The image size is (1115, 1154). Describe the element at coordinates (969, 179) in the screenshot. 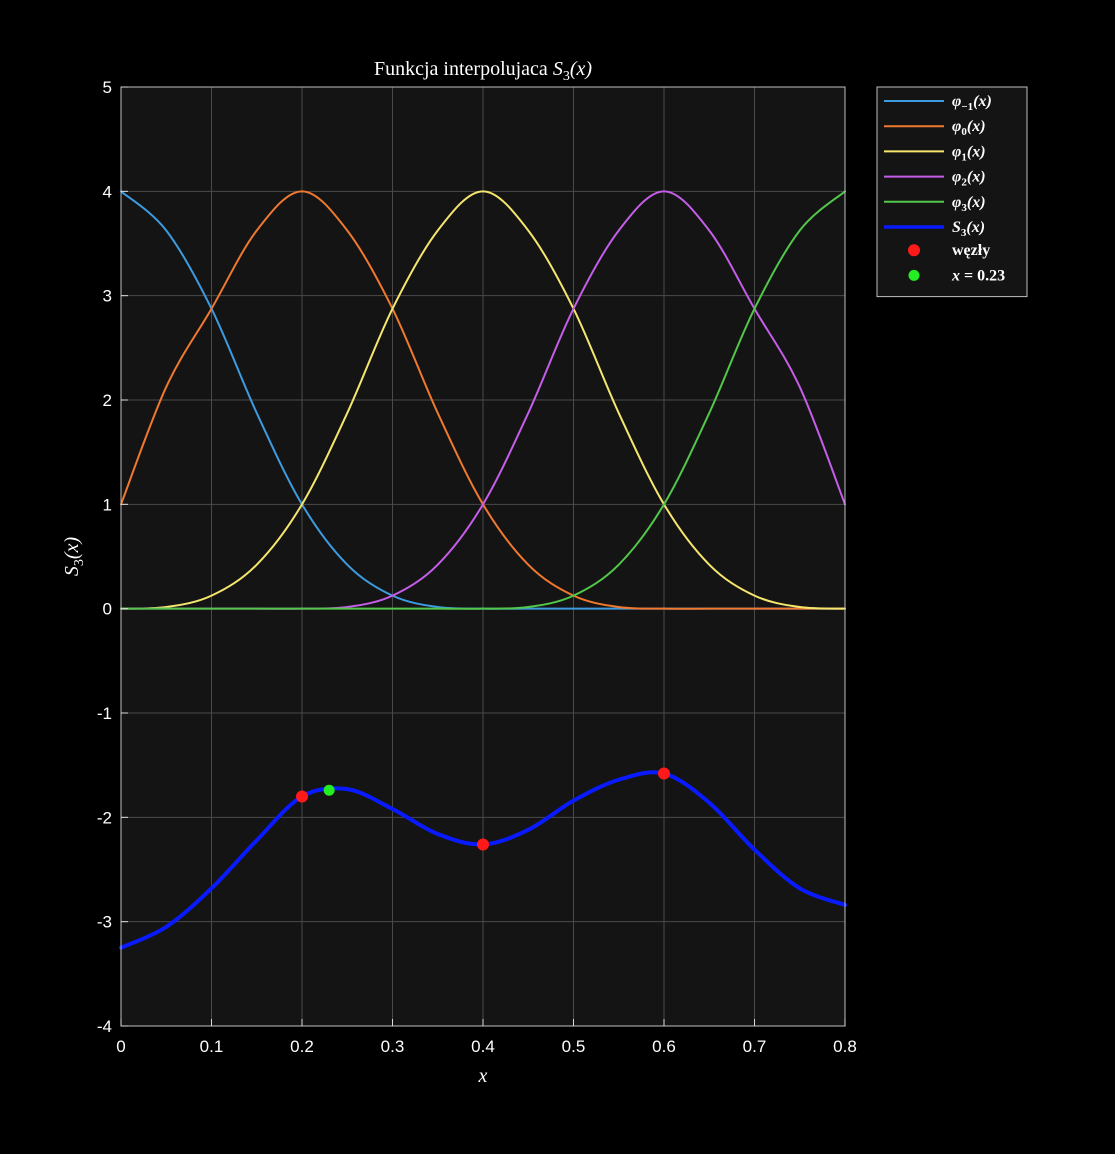

I see `legend-label: φ2(x)` at that location.